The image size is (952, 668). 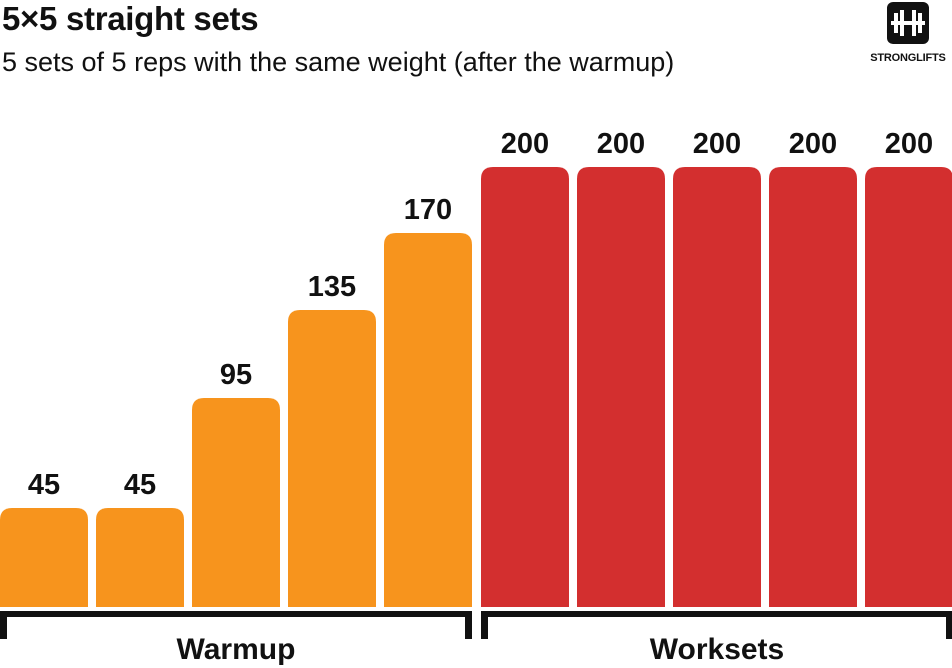 I want to click on group-label: Warmup, so click(x=236, y=649).